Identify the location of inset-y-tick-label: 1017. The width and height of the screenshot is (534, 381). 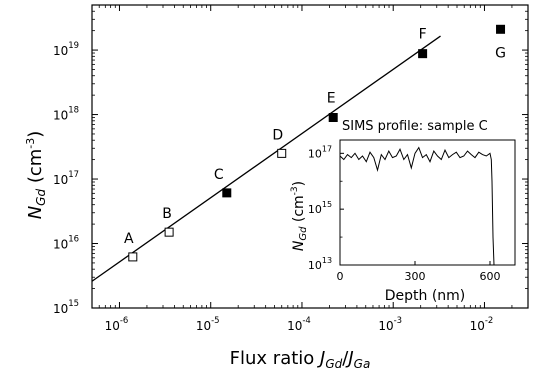
(320, 152).